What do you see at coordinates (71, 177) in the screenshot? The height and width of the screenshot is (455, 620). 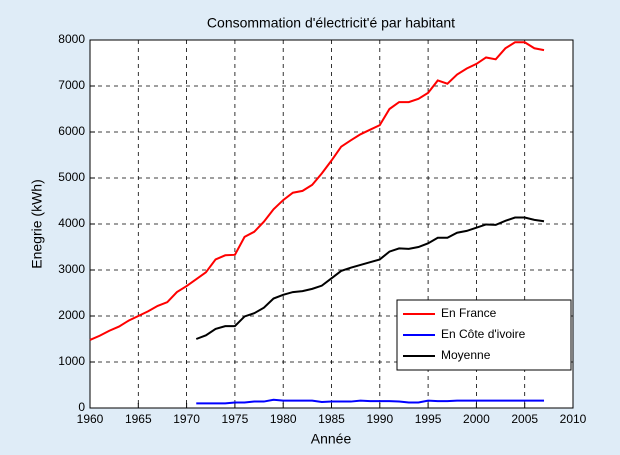 I see `y-tick-label: 5000` at bounding box center [71, 177].